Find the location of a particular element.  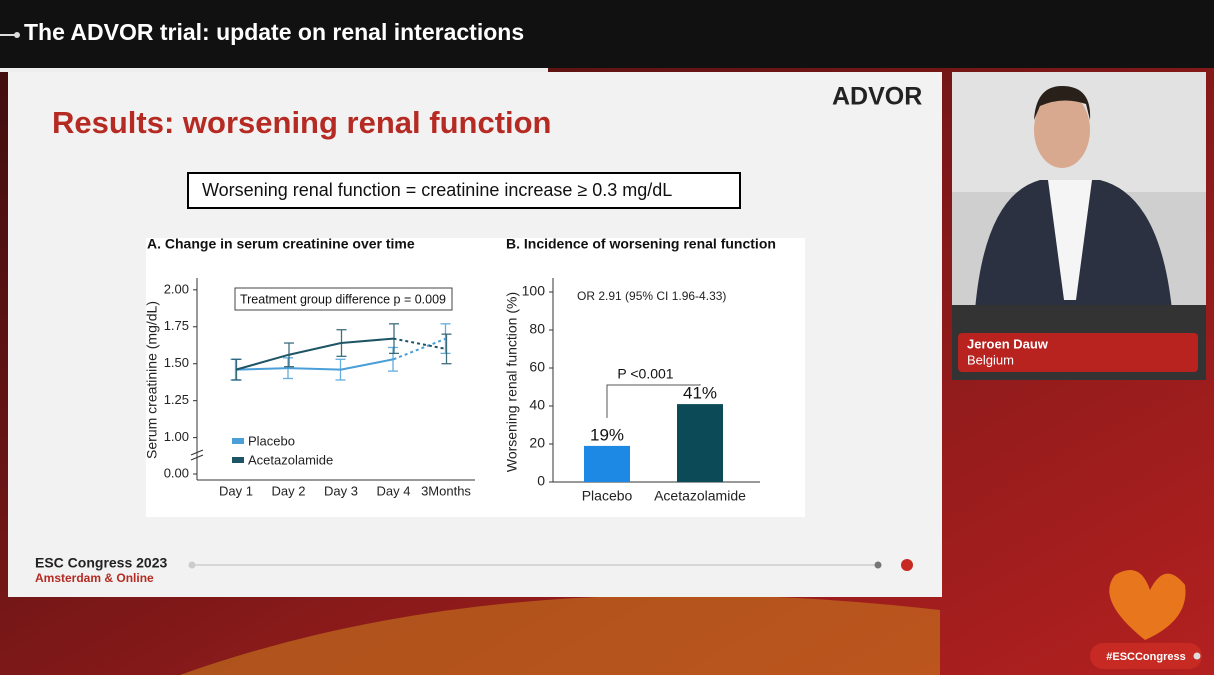

data-label: 41% is located at coordinates (700, 393).